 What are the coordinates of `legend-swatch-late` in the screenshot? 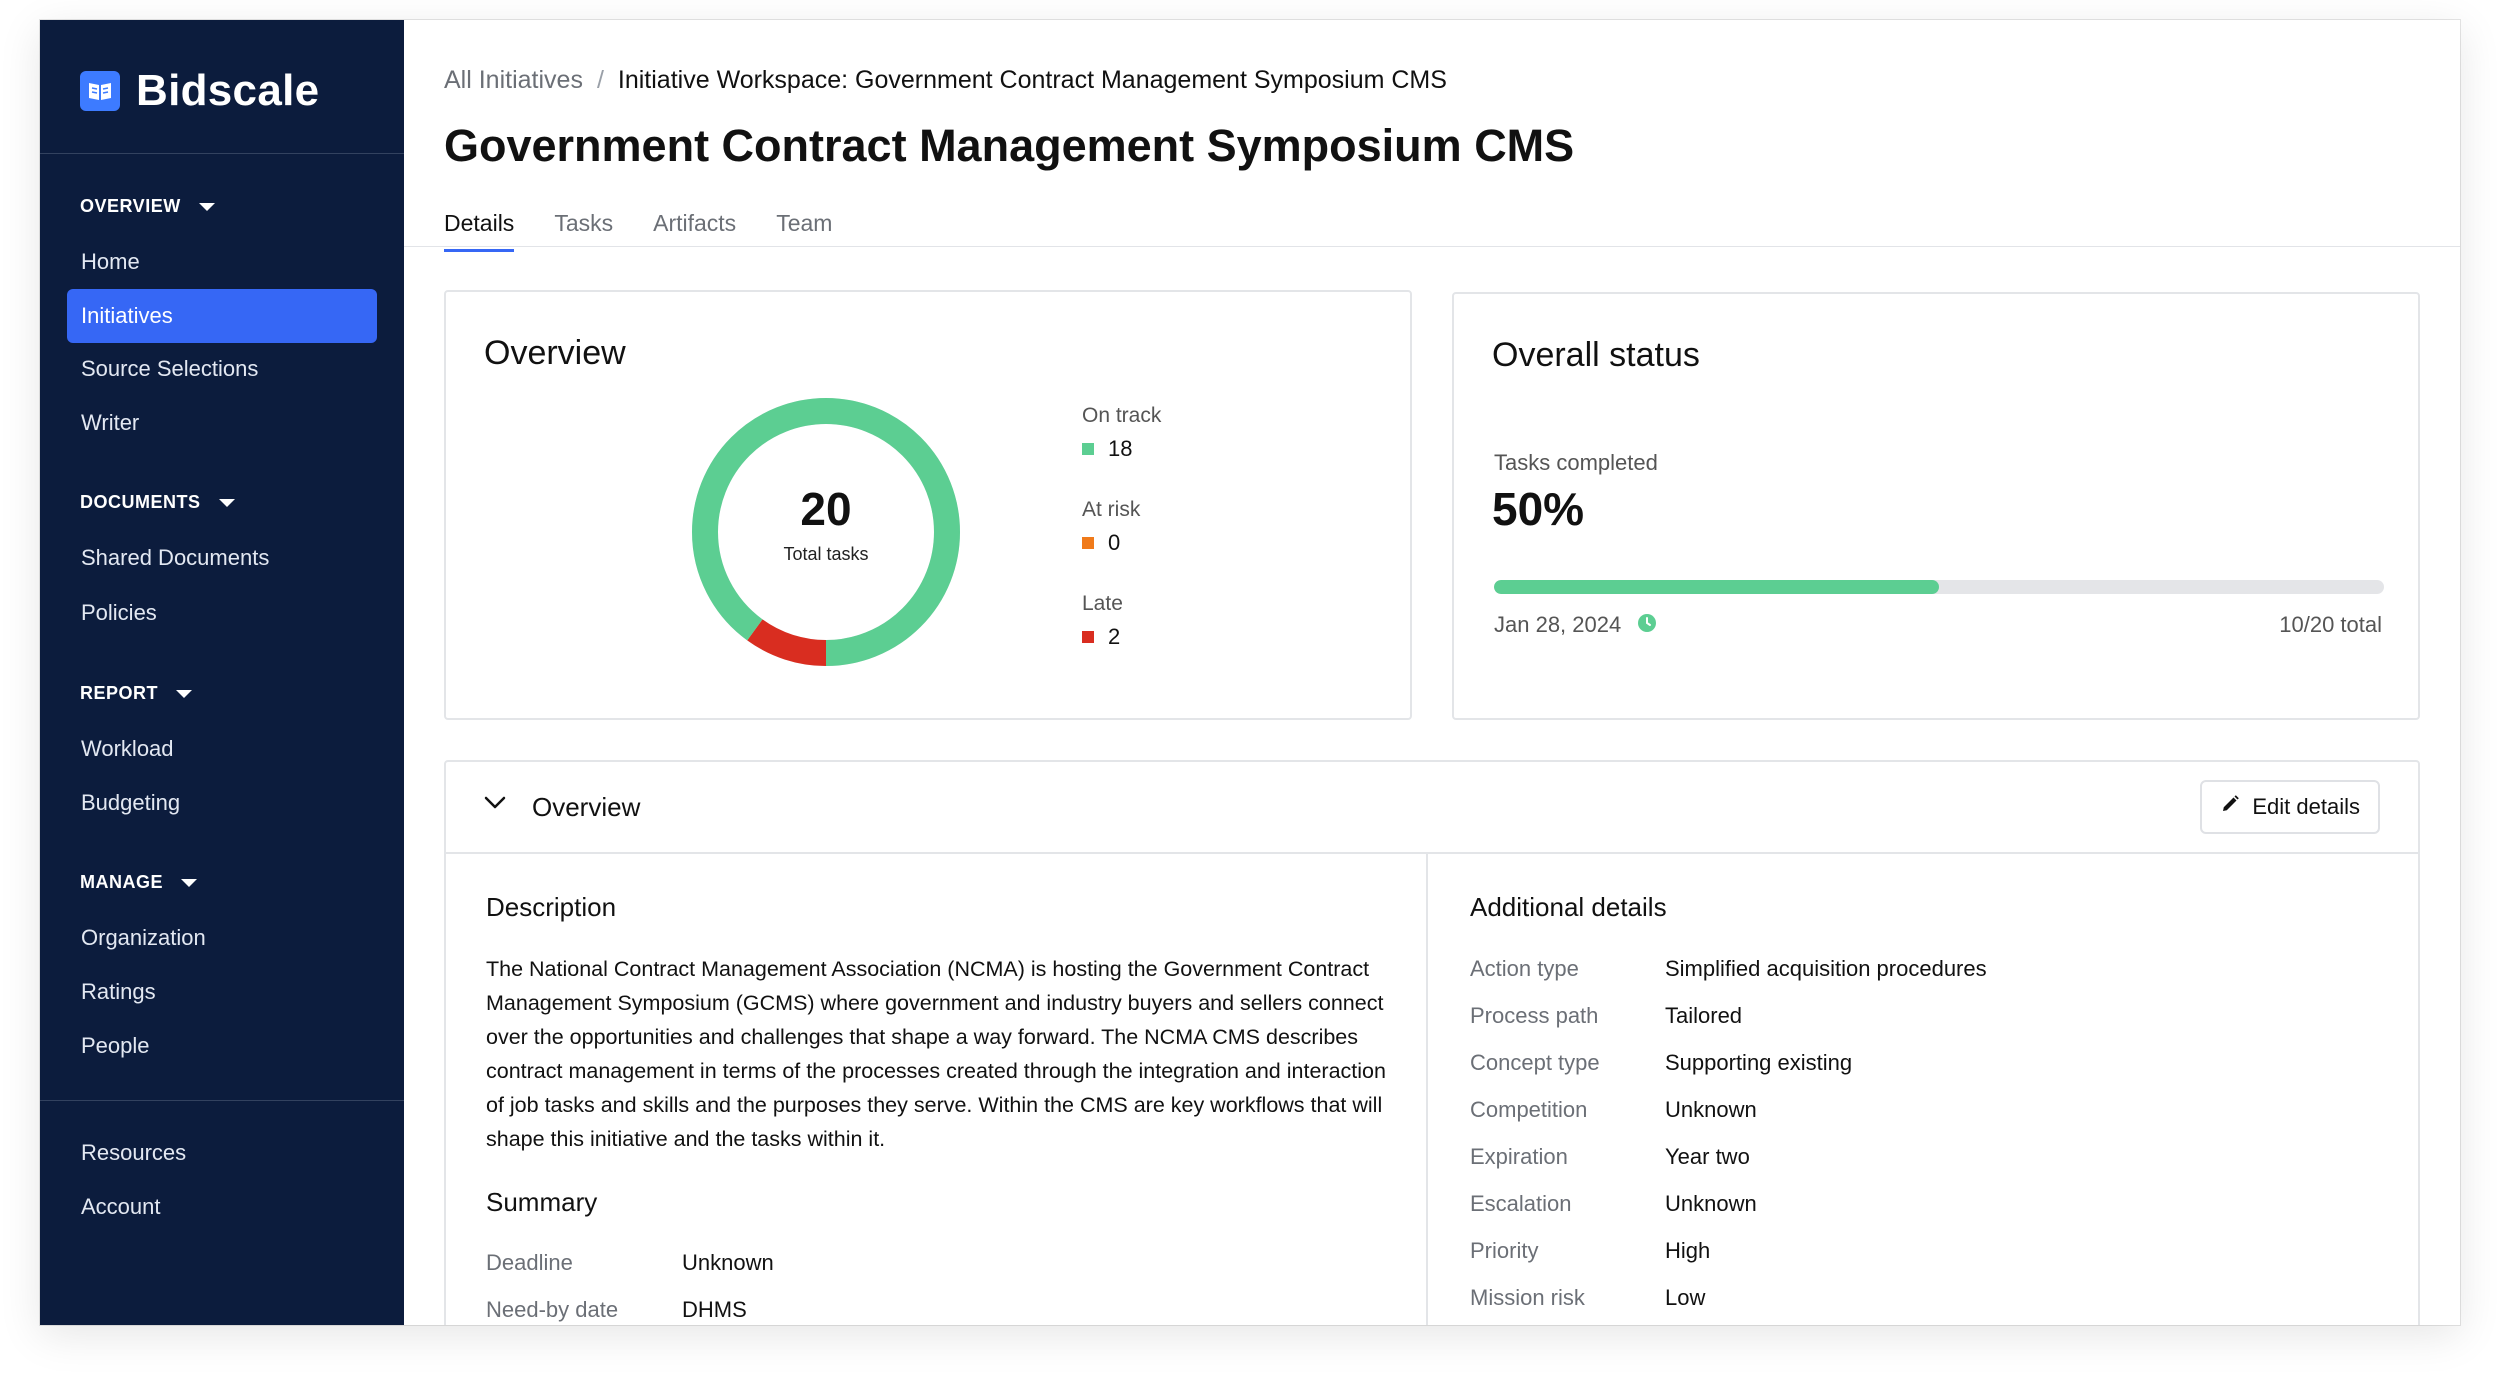 It's located at (1088, 637).